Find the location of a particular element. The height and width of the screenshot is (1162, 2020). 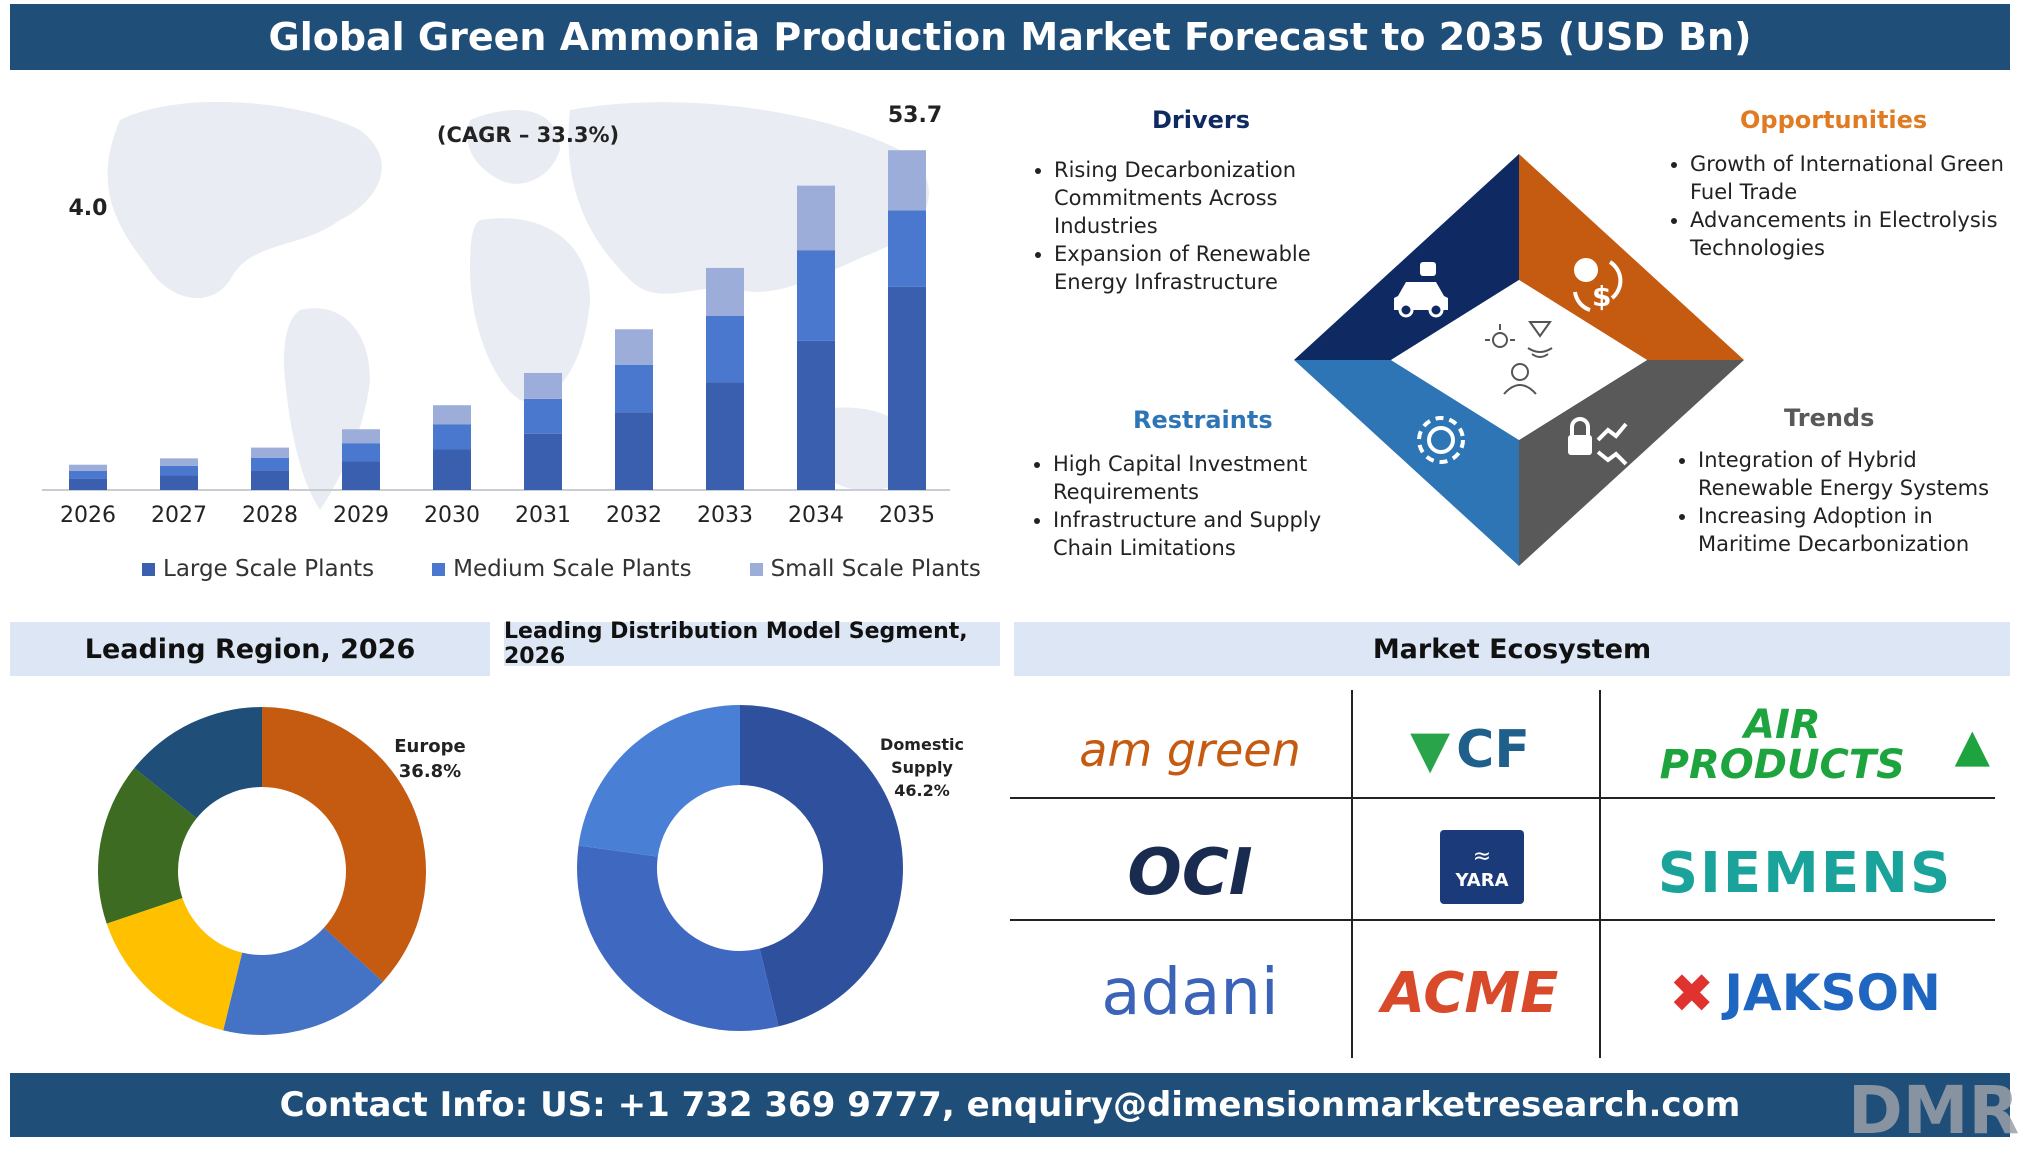

x-tick-labels: 2026 2027 2028 2029 2030 2031 2032 2033 2034 2035 is located at coordinates (497, 515).